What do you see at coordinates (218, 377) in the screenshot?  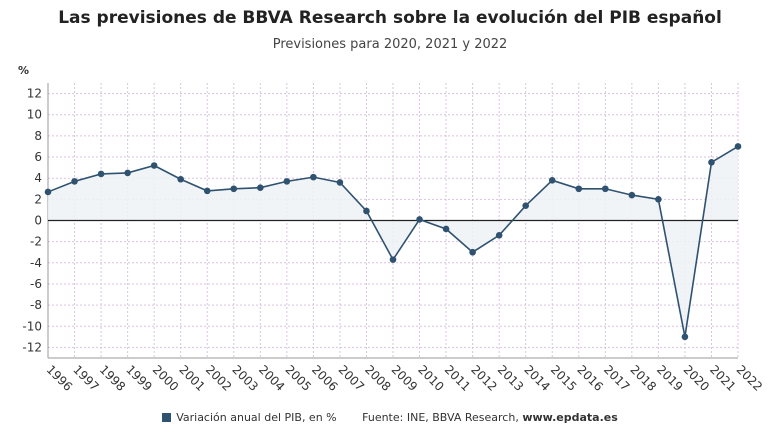 I see `x-tick-label: 2002` at bounding box center [218, 377].